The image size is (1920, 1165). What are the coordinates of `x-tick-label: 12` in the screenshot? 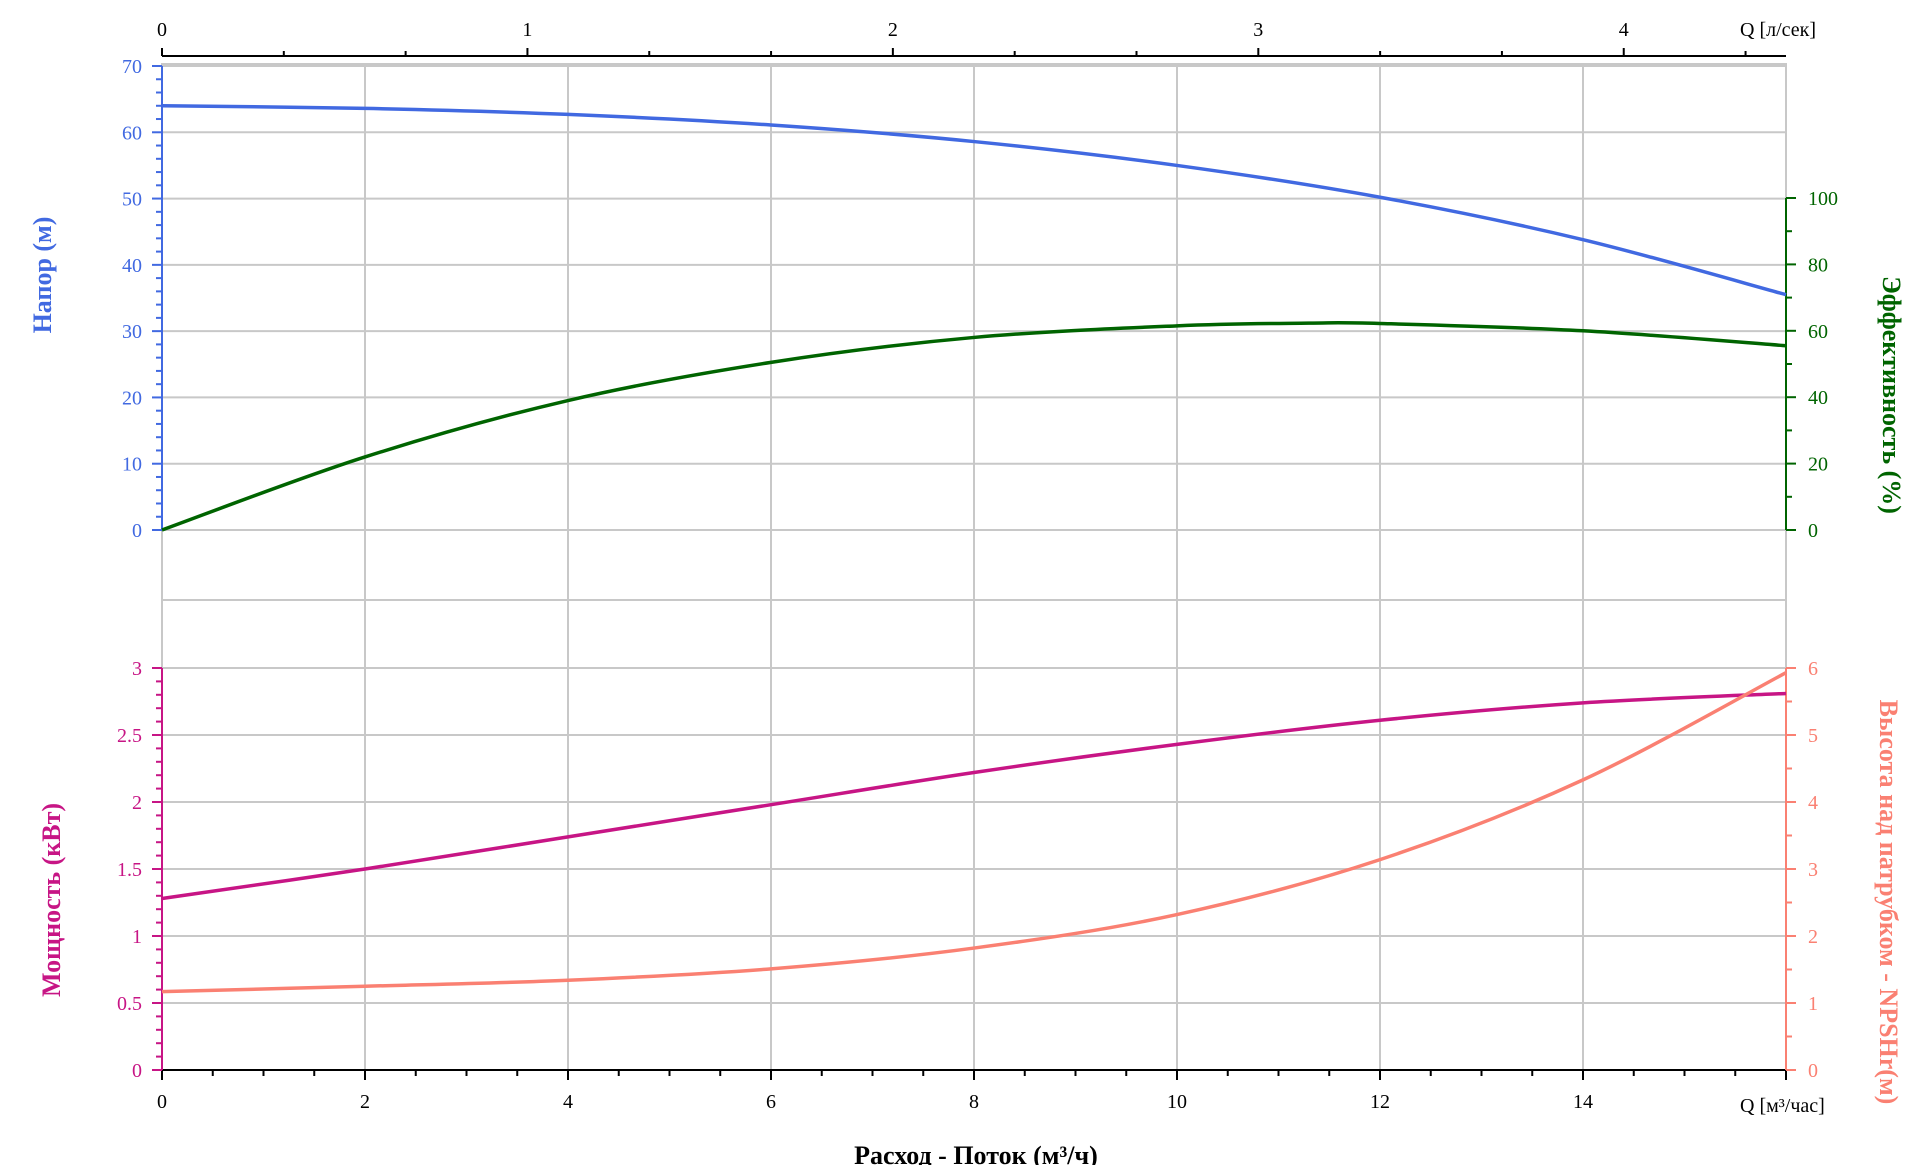 It's located at (1380, 1102).